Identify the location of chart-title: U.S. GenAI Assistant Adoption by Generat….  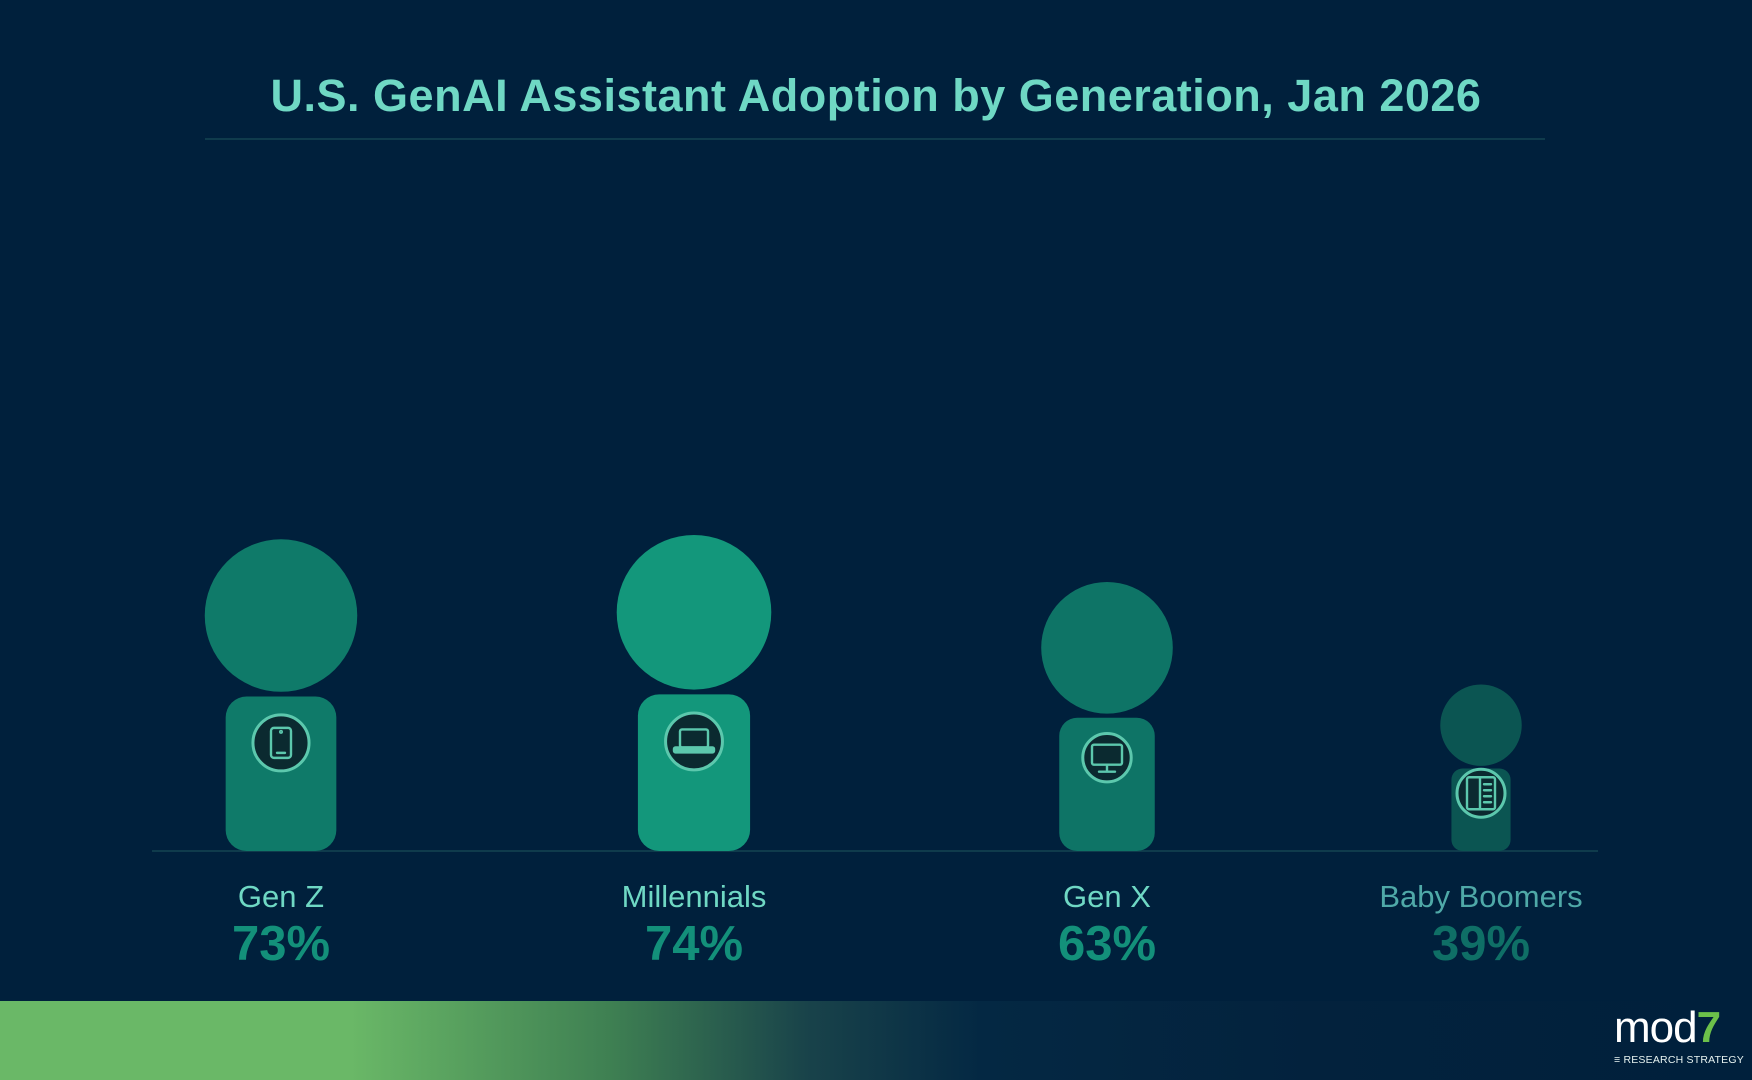
(876, 95).